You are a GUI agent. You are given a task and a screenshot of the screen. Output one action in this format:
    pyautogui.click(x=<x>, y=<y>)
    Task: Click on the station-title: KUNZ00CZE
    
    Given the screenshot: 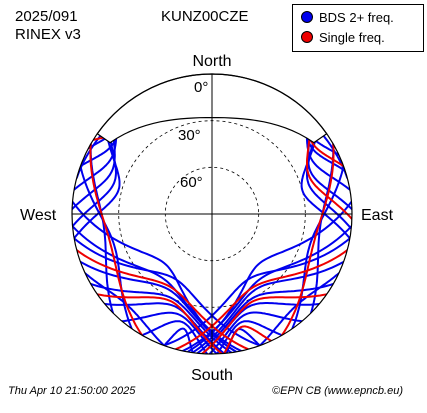 What is the action you would take?
    pyautogui.click(x=205, y=16)
    